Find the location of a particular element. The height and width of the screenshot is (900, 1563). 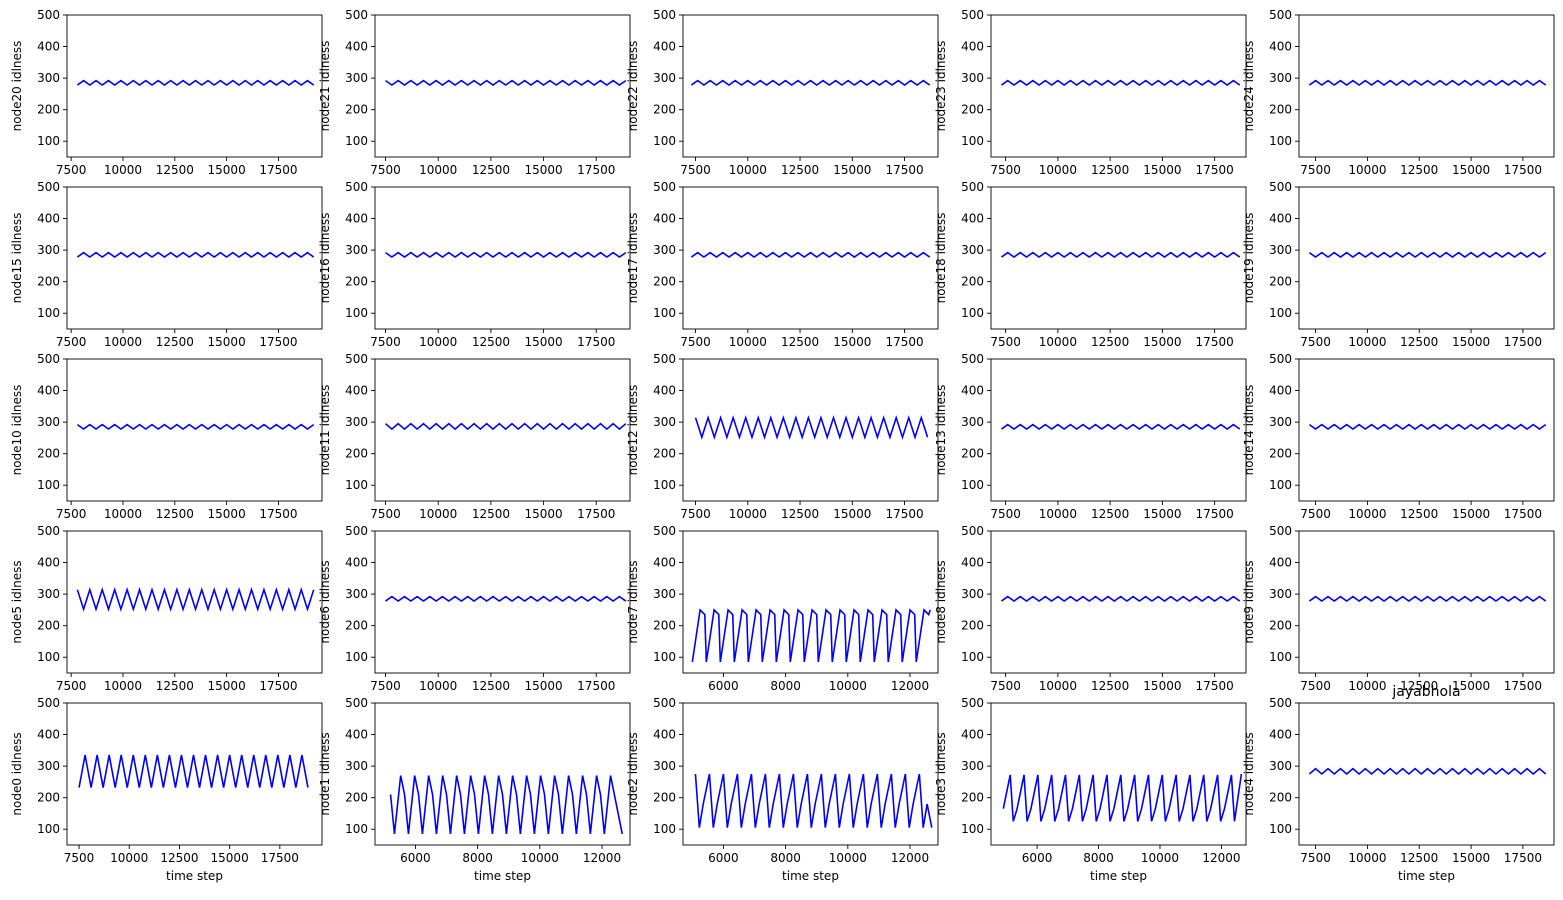

y-axis-label: node3 idlness is located at coordinates (941, 773).